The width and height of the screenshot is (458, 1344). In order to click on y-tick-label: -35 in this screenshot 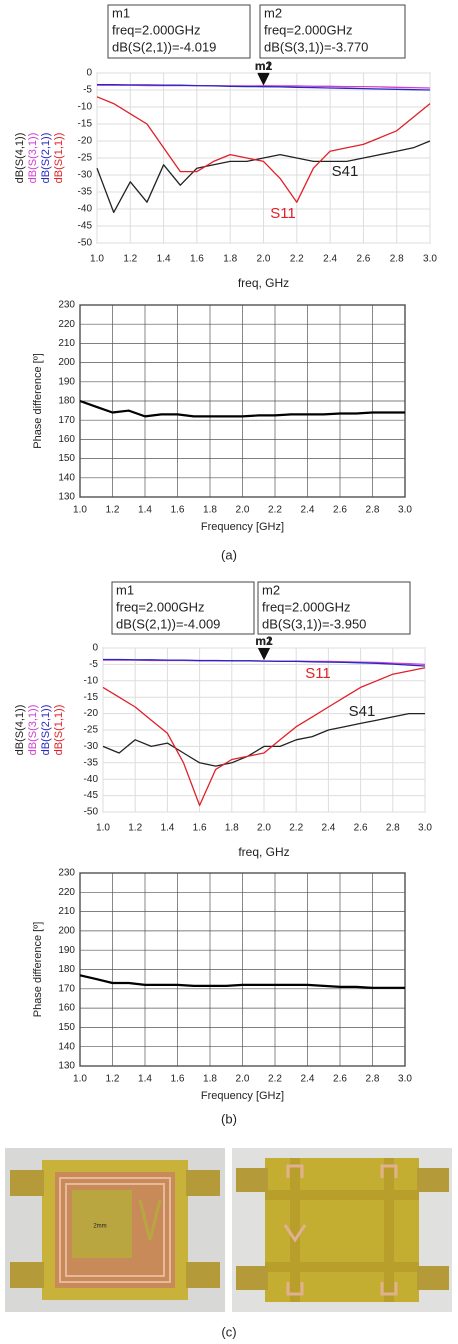, I will do `click(91, 762)`.